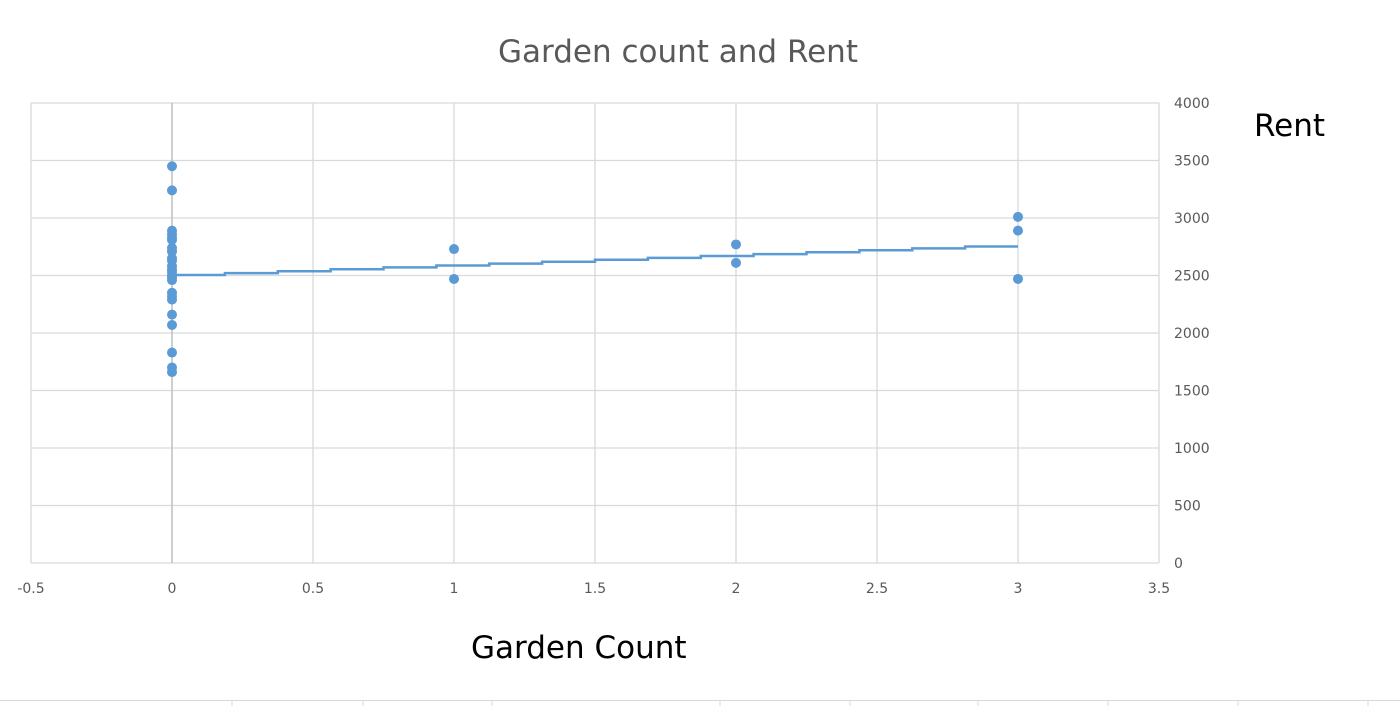 The width and height of the screenshot is (1400, 706). Describe the element at coordinates (877, 589) in the screenshot. I see `x-tick-label: 2.5` at that location.